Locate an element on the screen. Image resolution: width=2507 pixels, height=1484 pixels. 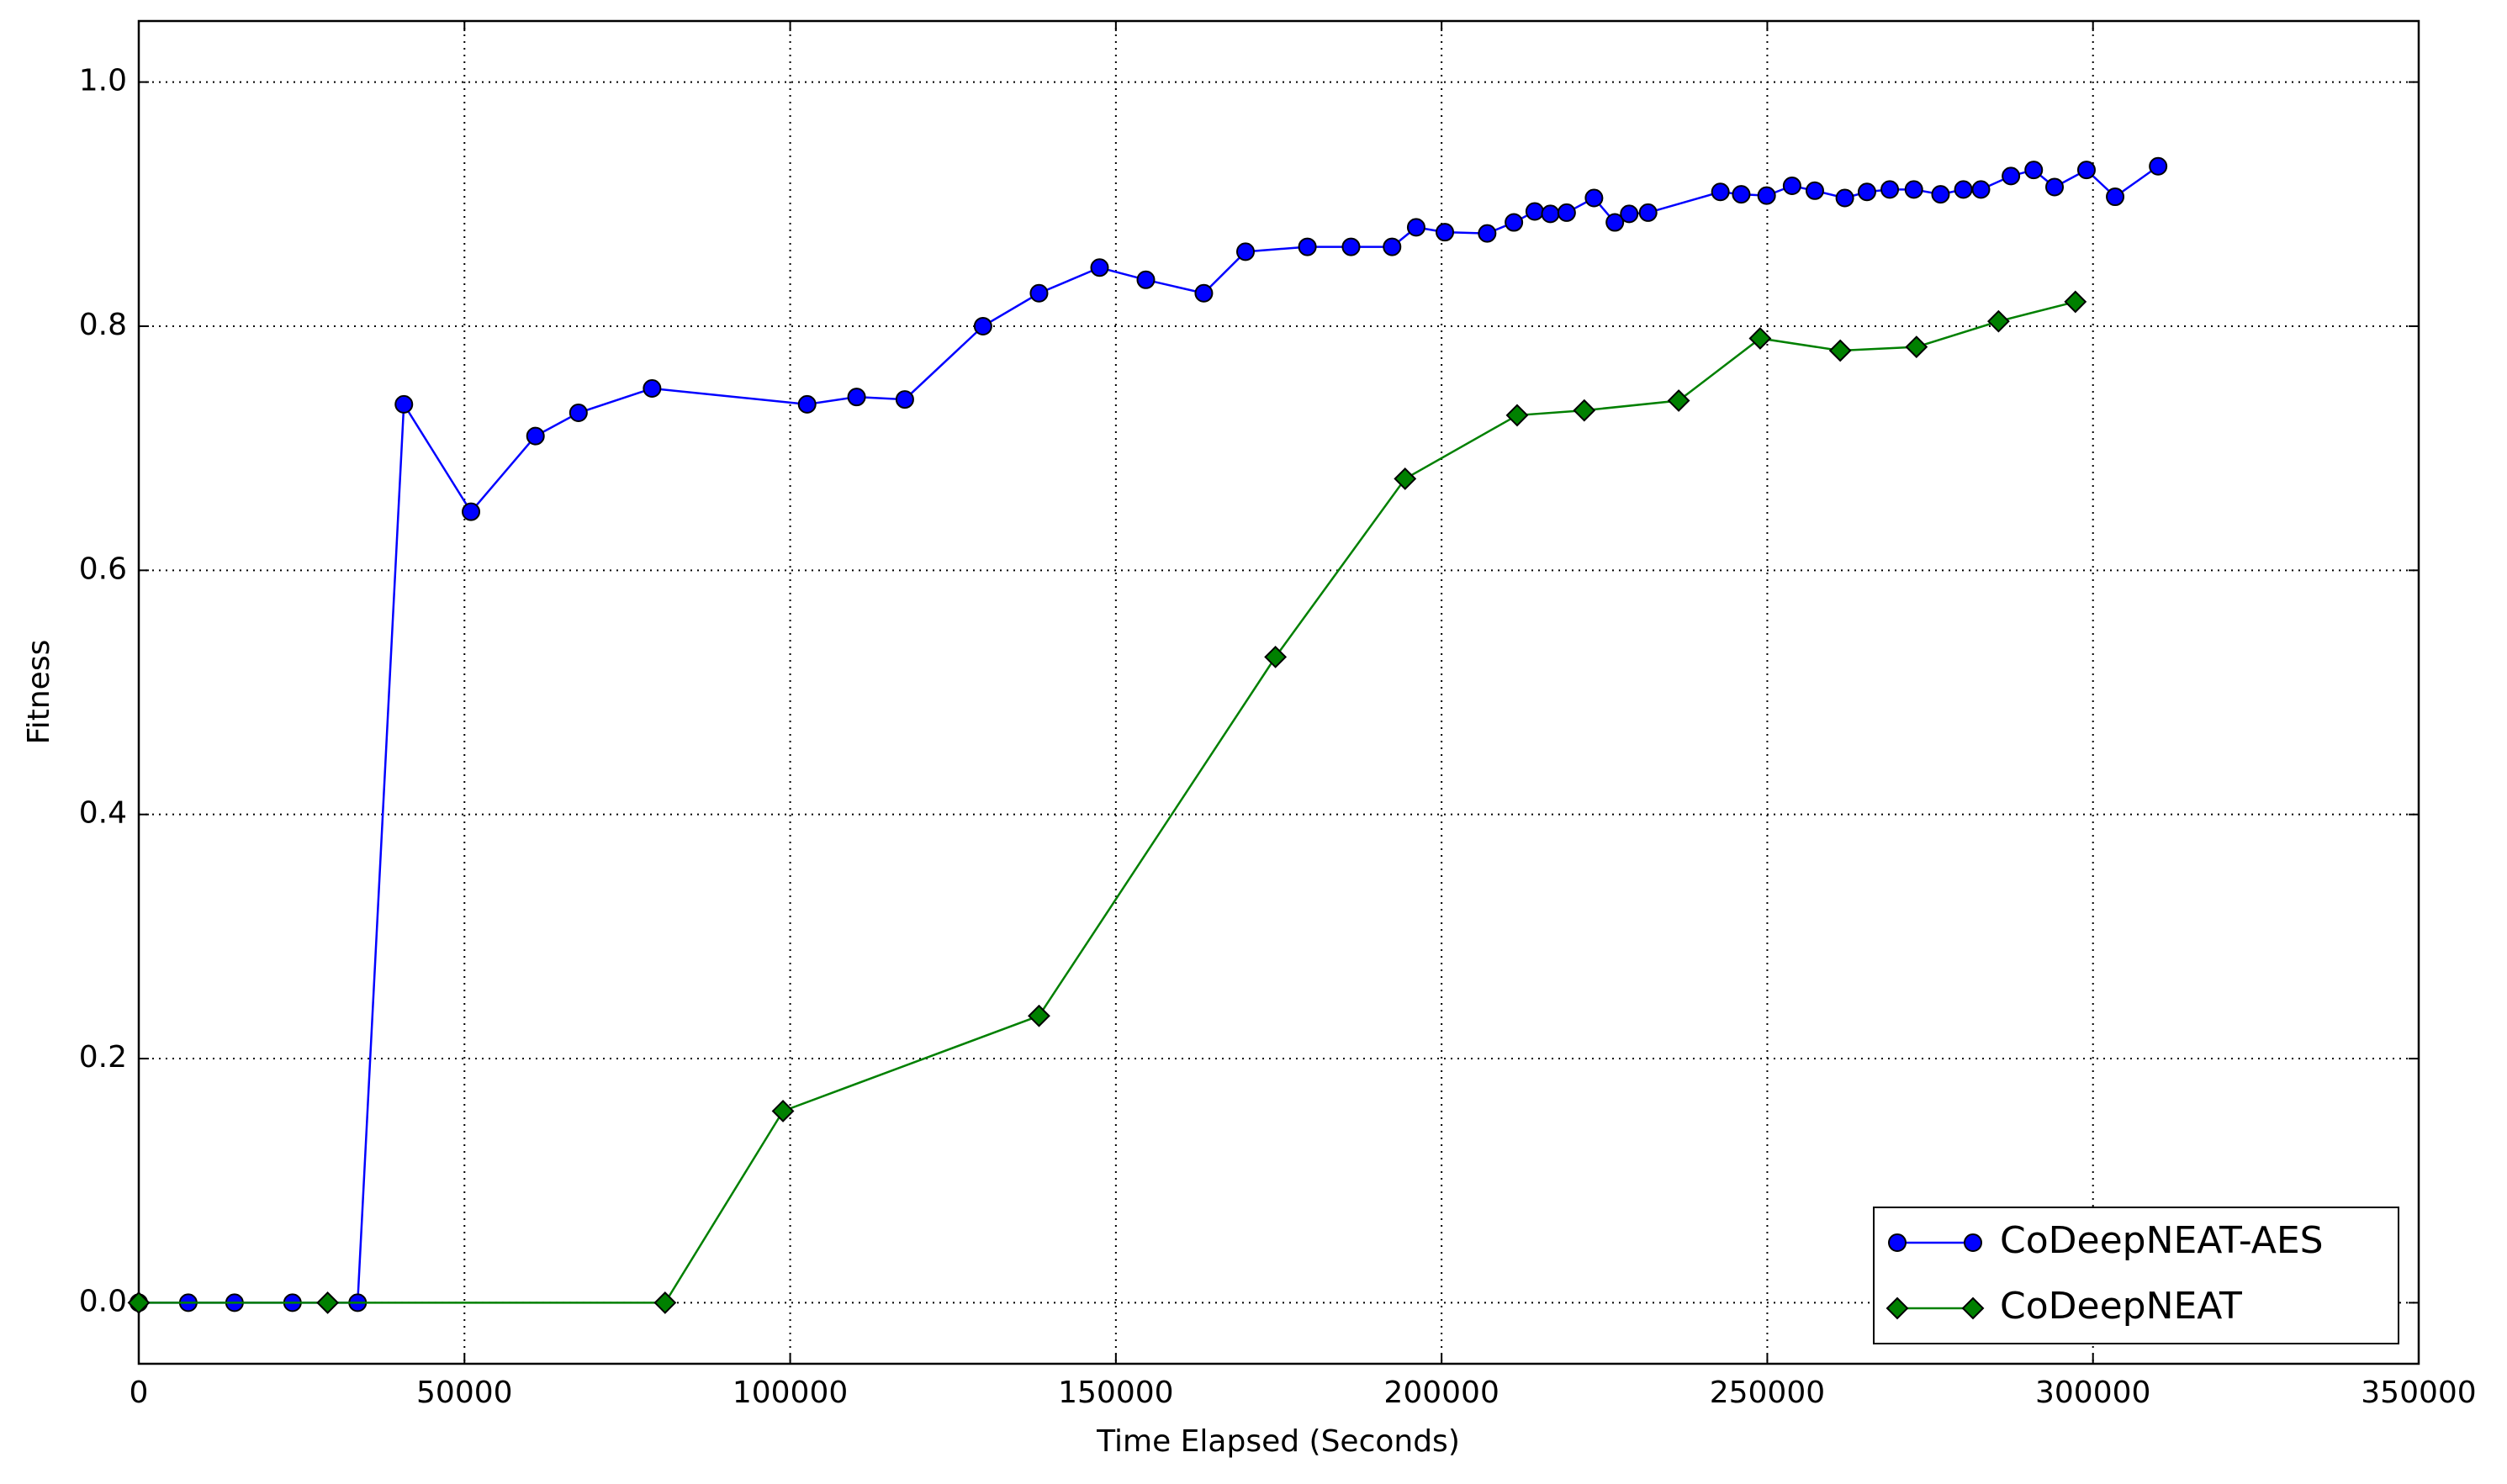
x-tick-label: 250000 is located at coordinates (1768, 1393).